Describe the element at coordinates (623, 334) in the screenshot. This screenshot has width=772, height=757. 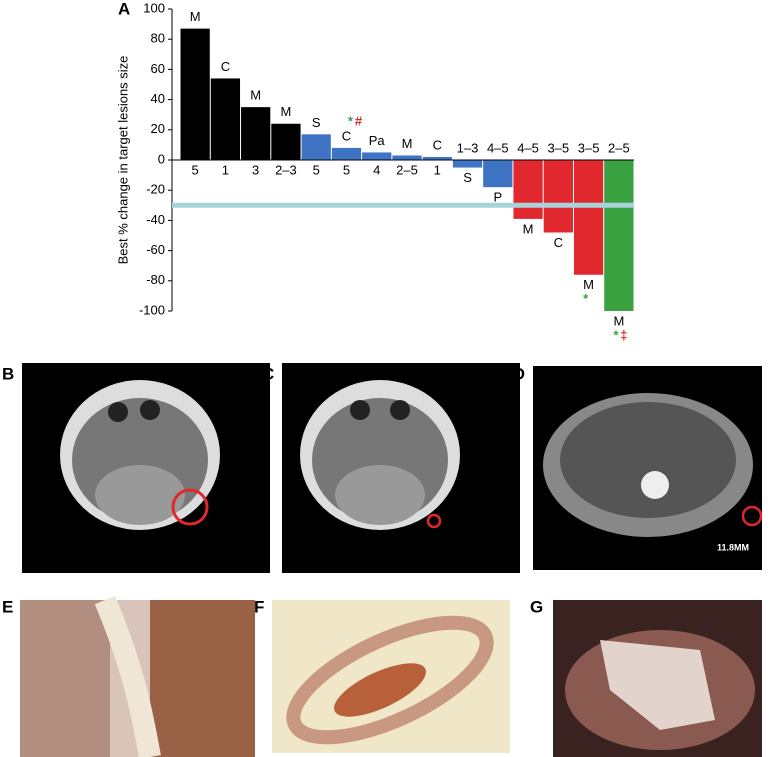
I see `marker: ‡` at that location.